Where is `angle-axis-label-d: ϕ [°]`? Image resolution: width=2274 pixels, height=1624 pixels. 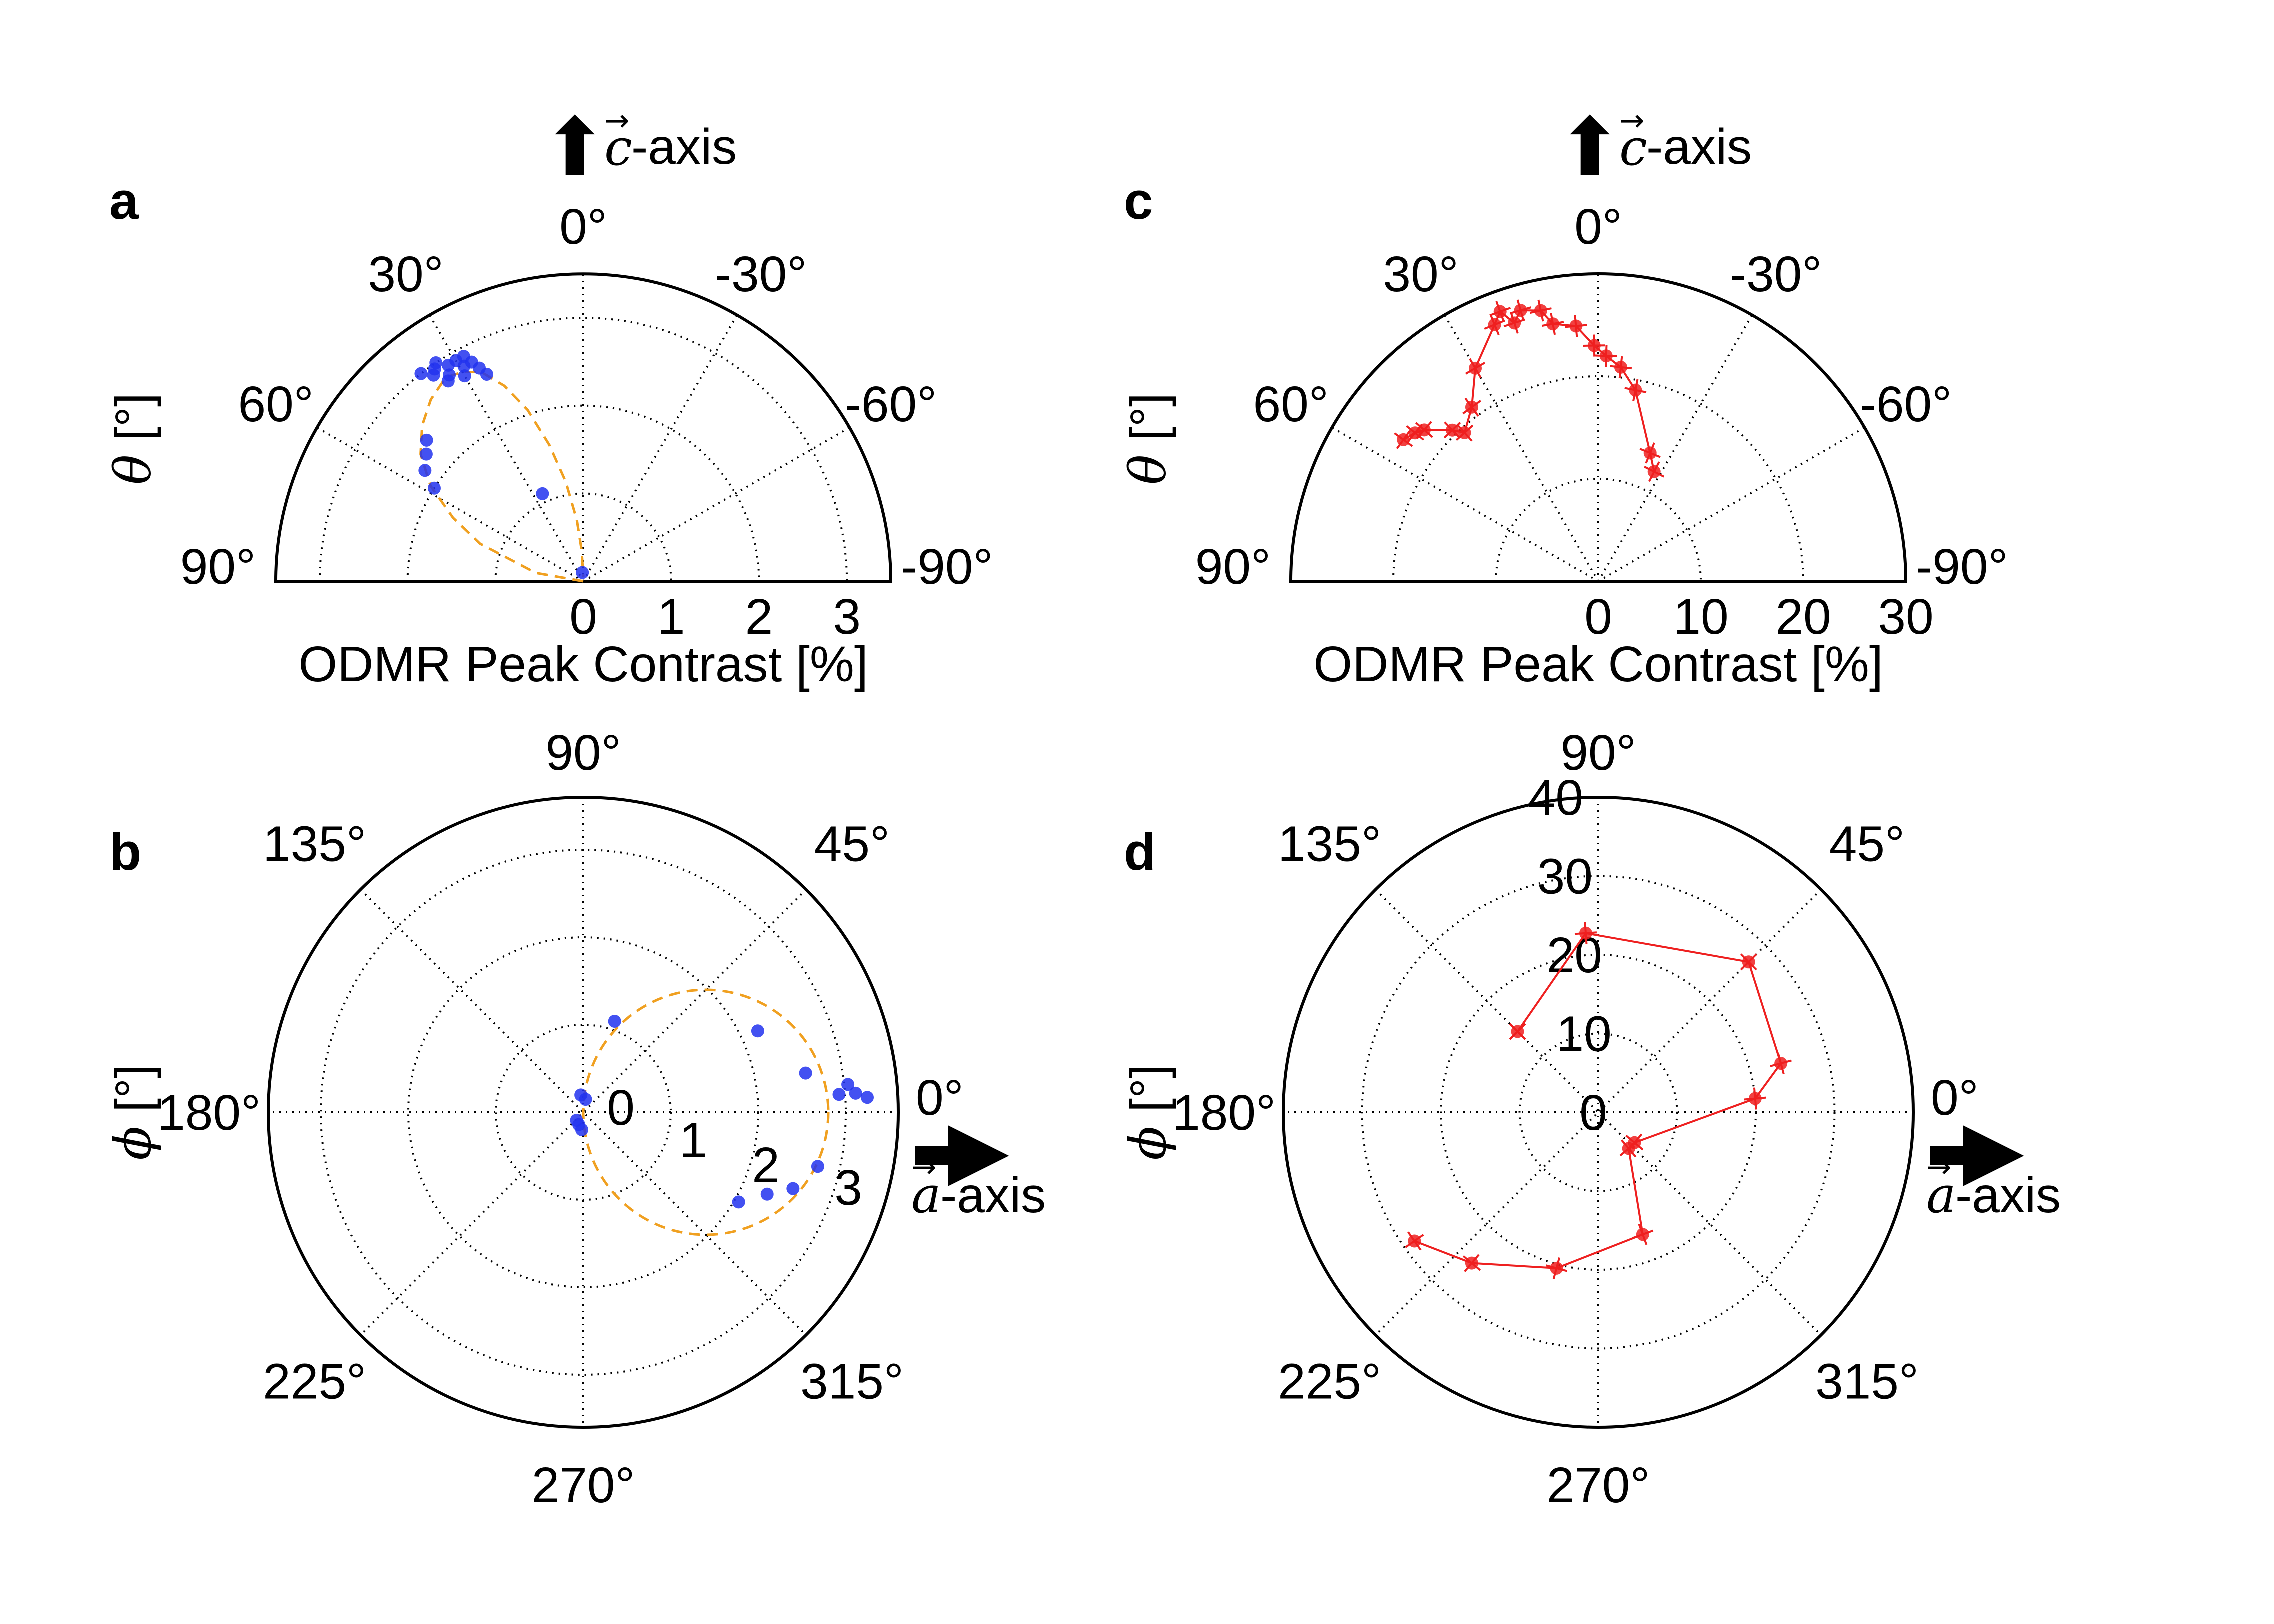 angle-axis-label-d: ϕ [°] is located at coordinates (1148, 1112).